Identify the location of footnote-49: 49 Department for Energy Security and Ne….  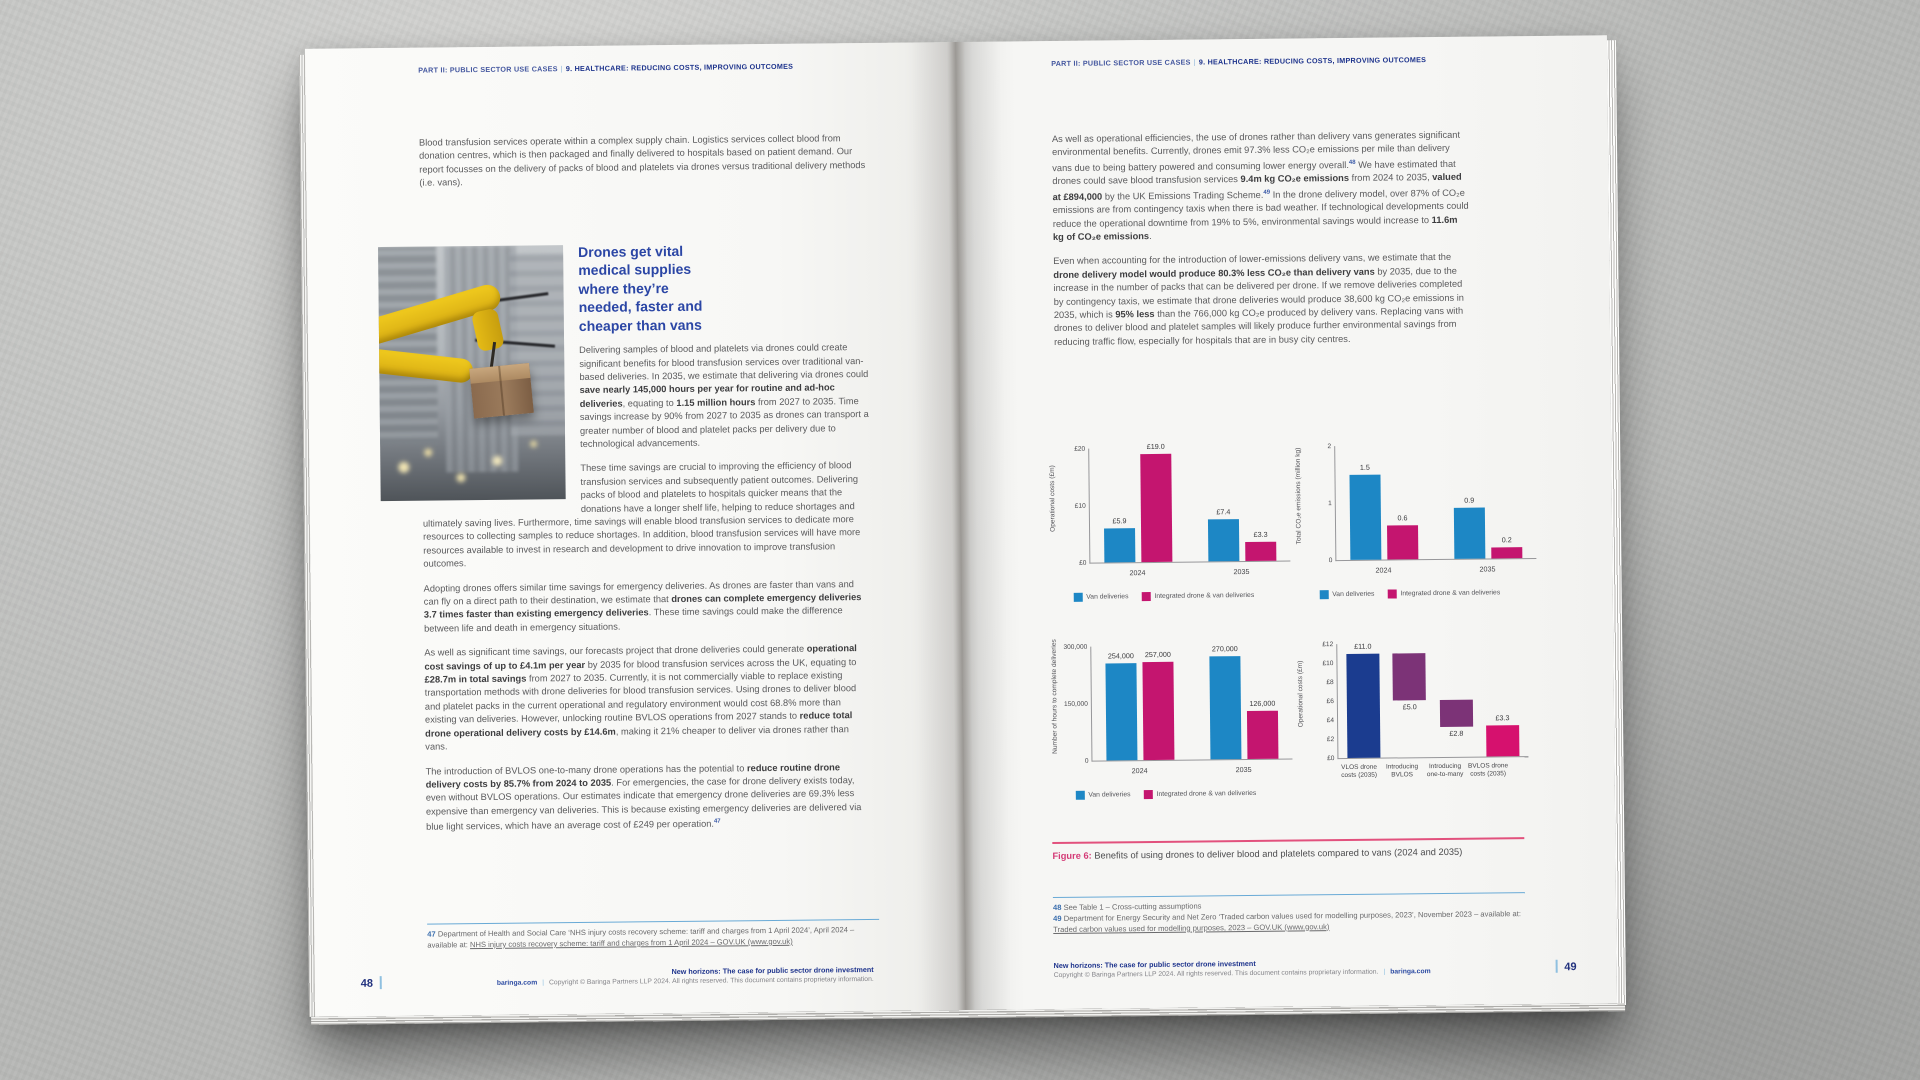
(1289, 922).